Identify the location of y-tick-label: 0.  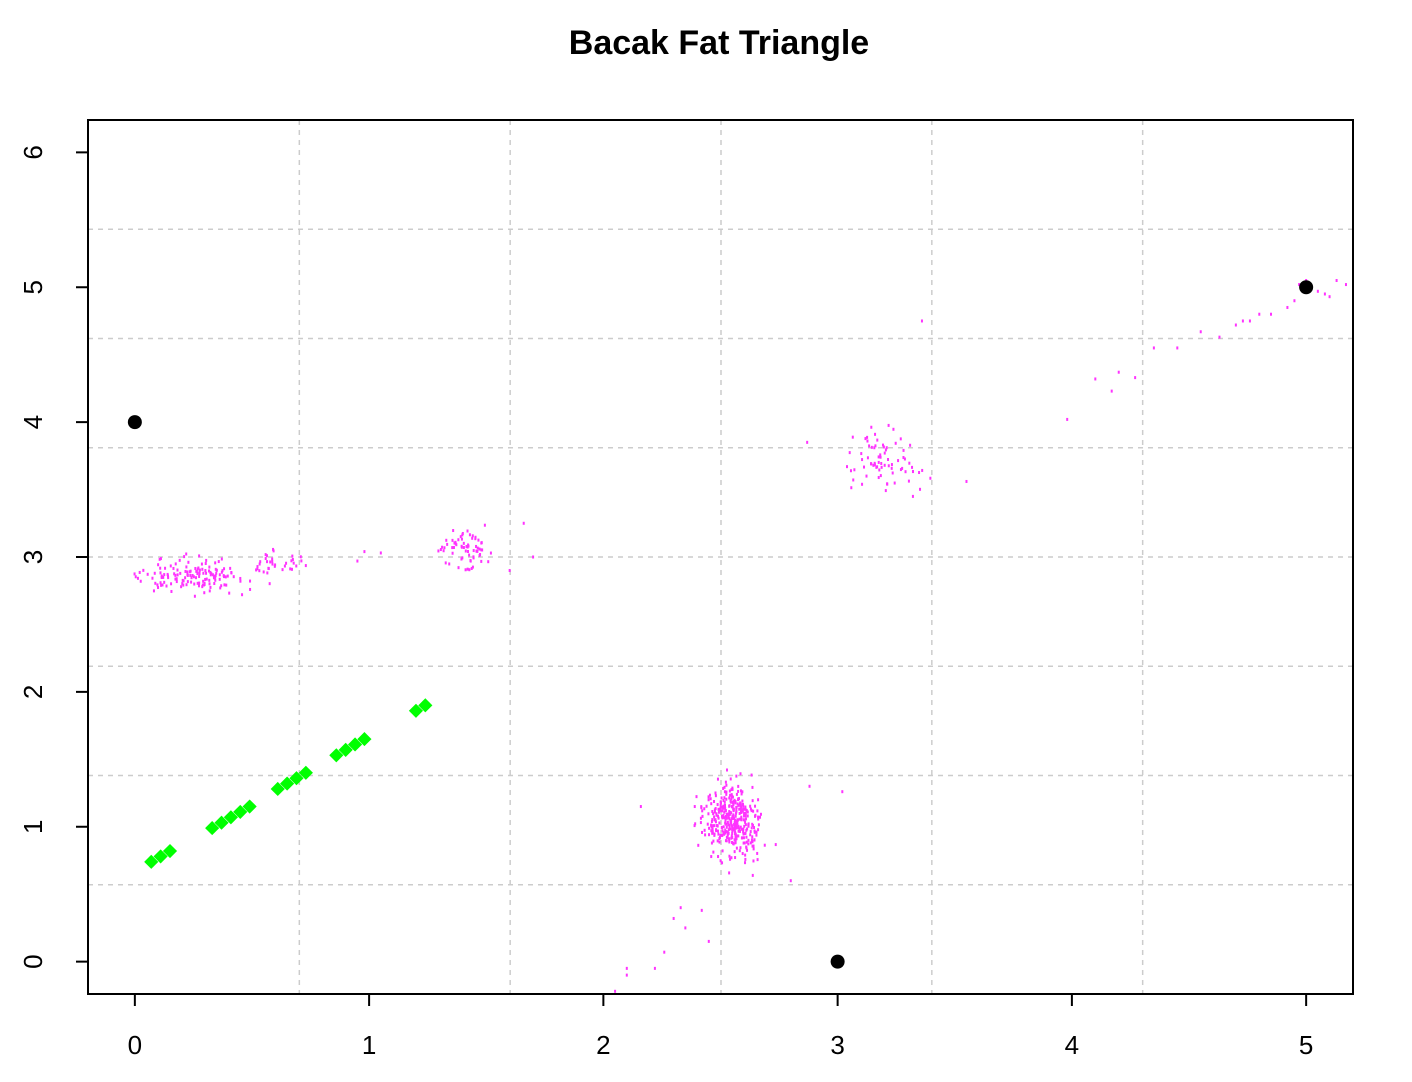
(33, 961).